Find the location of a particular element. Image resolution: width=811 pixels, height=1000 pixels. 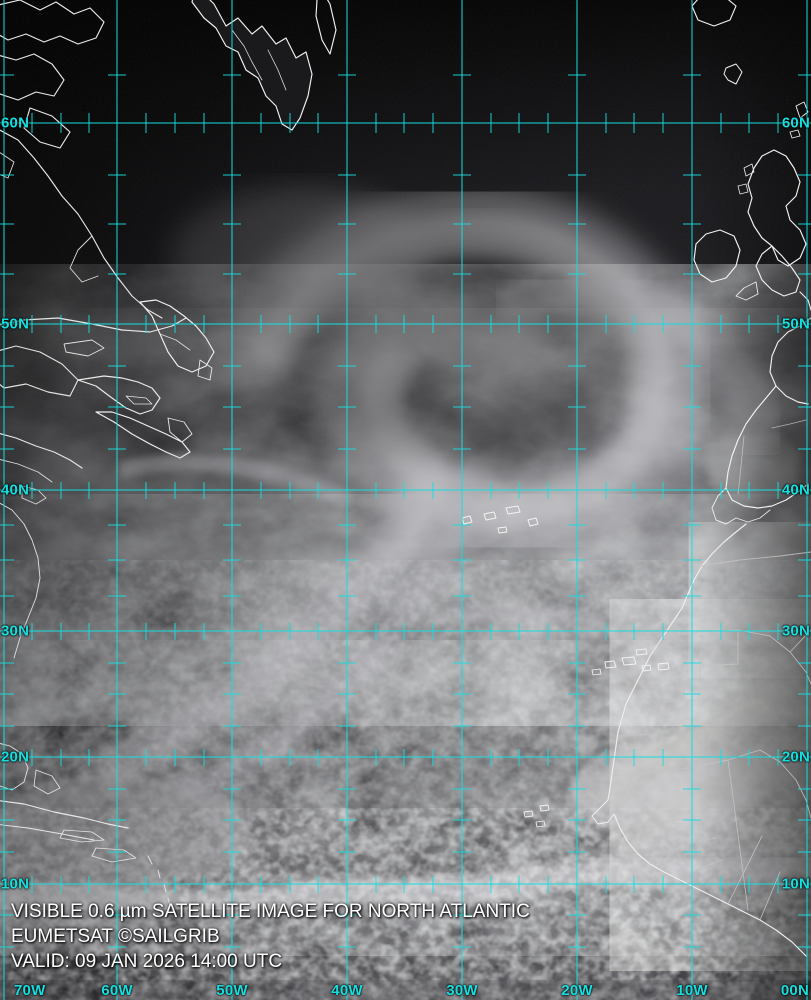

lat-label-left-30n: 30N is located at coordinates (15, 631).